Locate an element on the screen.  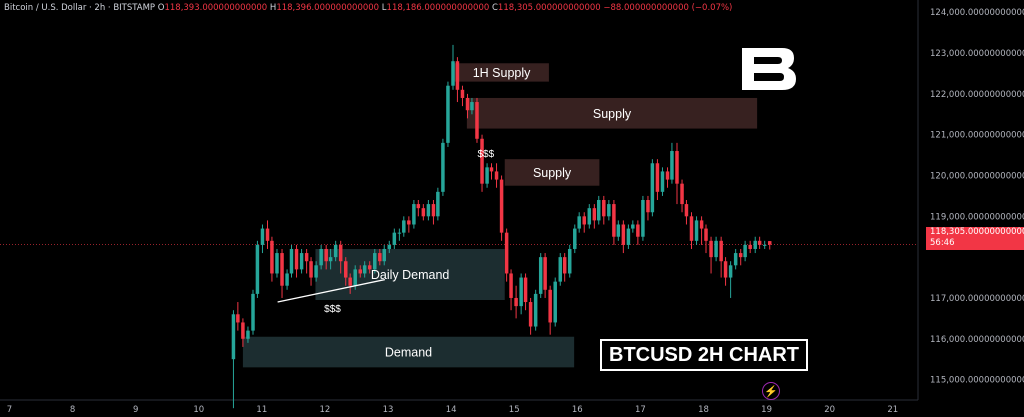
y-tick-label: 124,000.000000000000 is located at coordinates (977, 13).